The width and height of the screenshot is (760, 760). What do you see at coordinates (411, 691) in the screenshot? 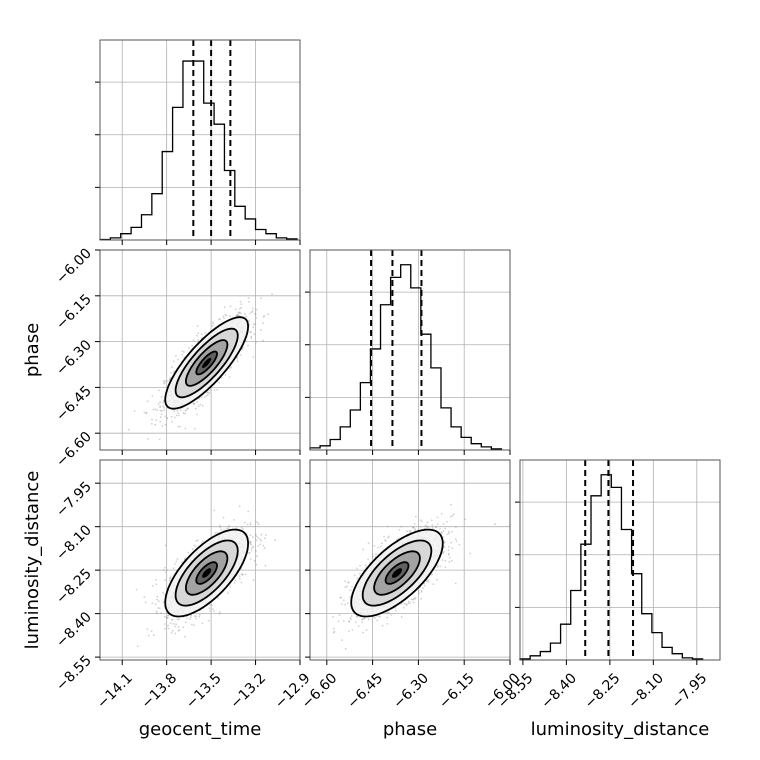
I see `x-tick-label: −6.30` at bounding box center [411, 691].